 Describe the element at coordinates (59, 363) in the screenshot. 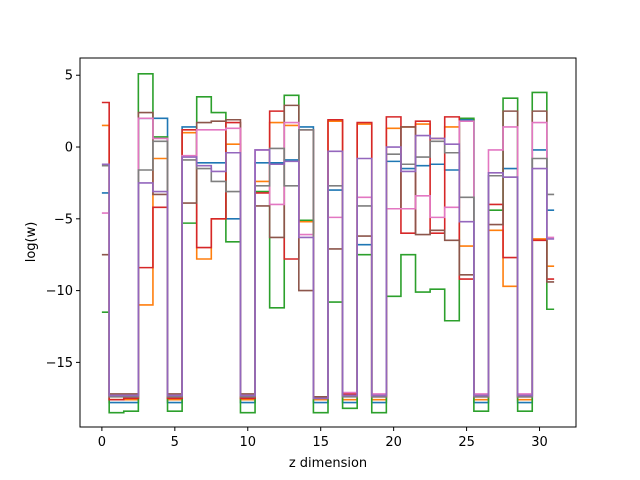

I see `y-tick-label: −15` at that location.